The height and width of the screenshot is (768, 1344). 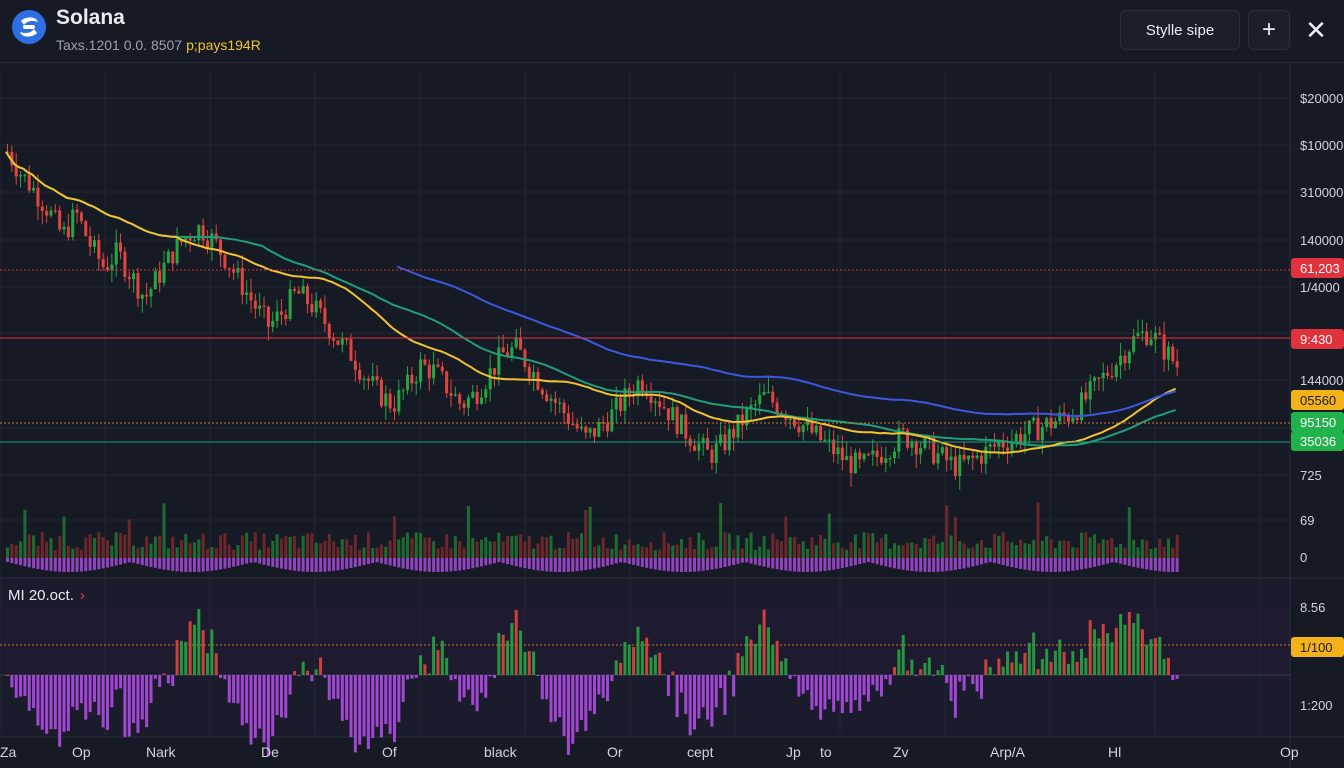 I want to click on close-icon: ✕, so click(x=1316, y=29).